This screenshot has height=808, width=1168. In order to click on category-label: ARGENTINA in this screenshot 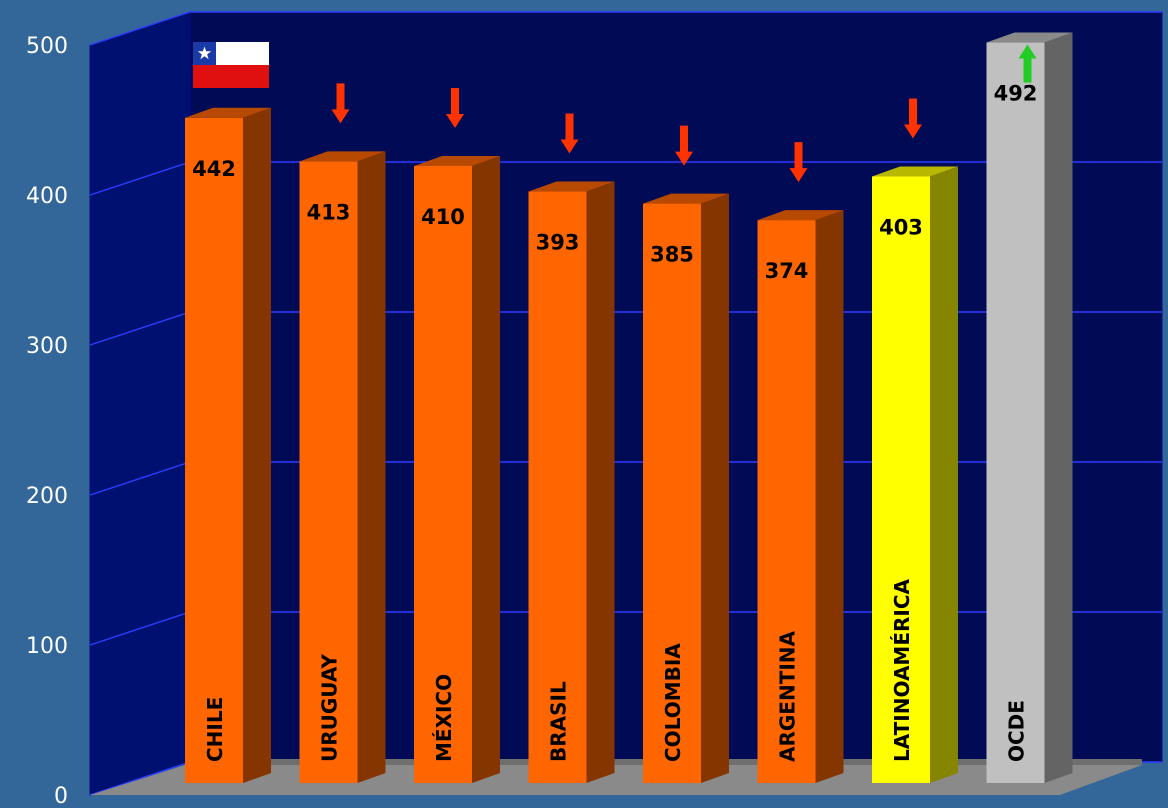, I will do `click(788, 696)`.